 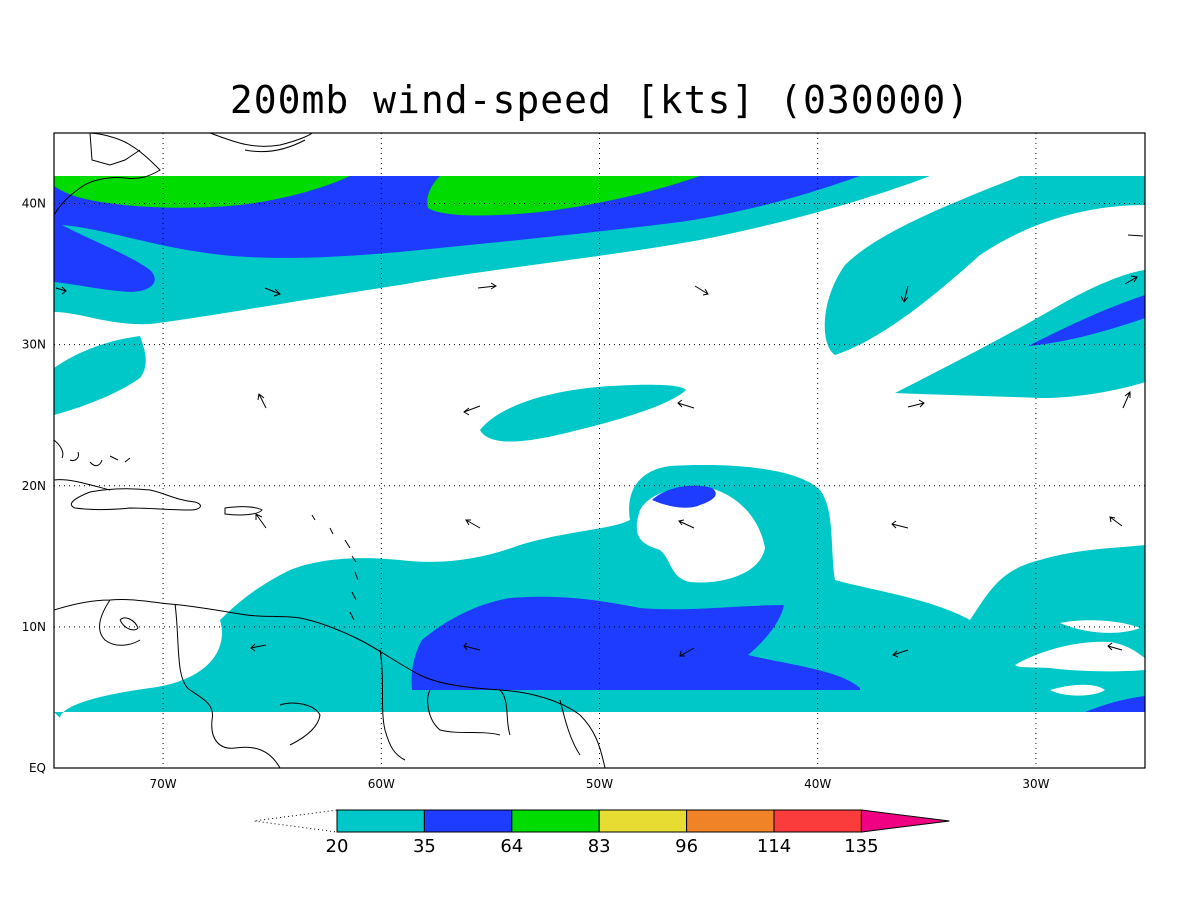 I want to click on blue-region-south-jet, so click(x=635, y=643).